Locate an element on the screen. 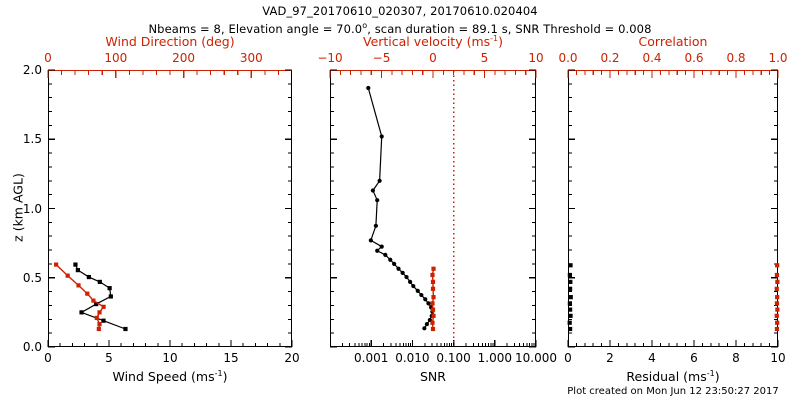  top-x-tick-label: 0.0 is located at coordinates (568, 58).